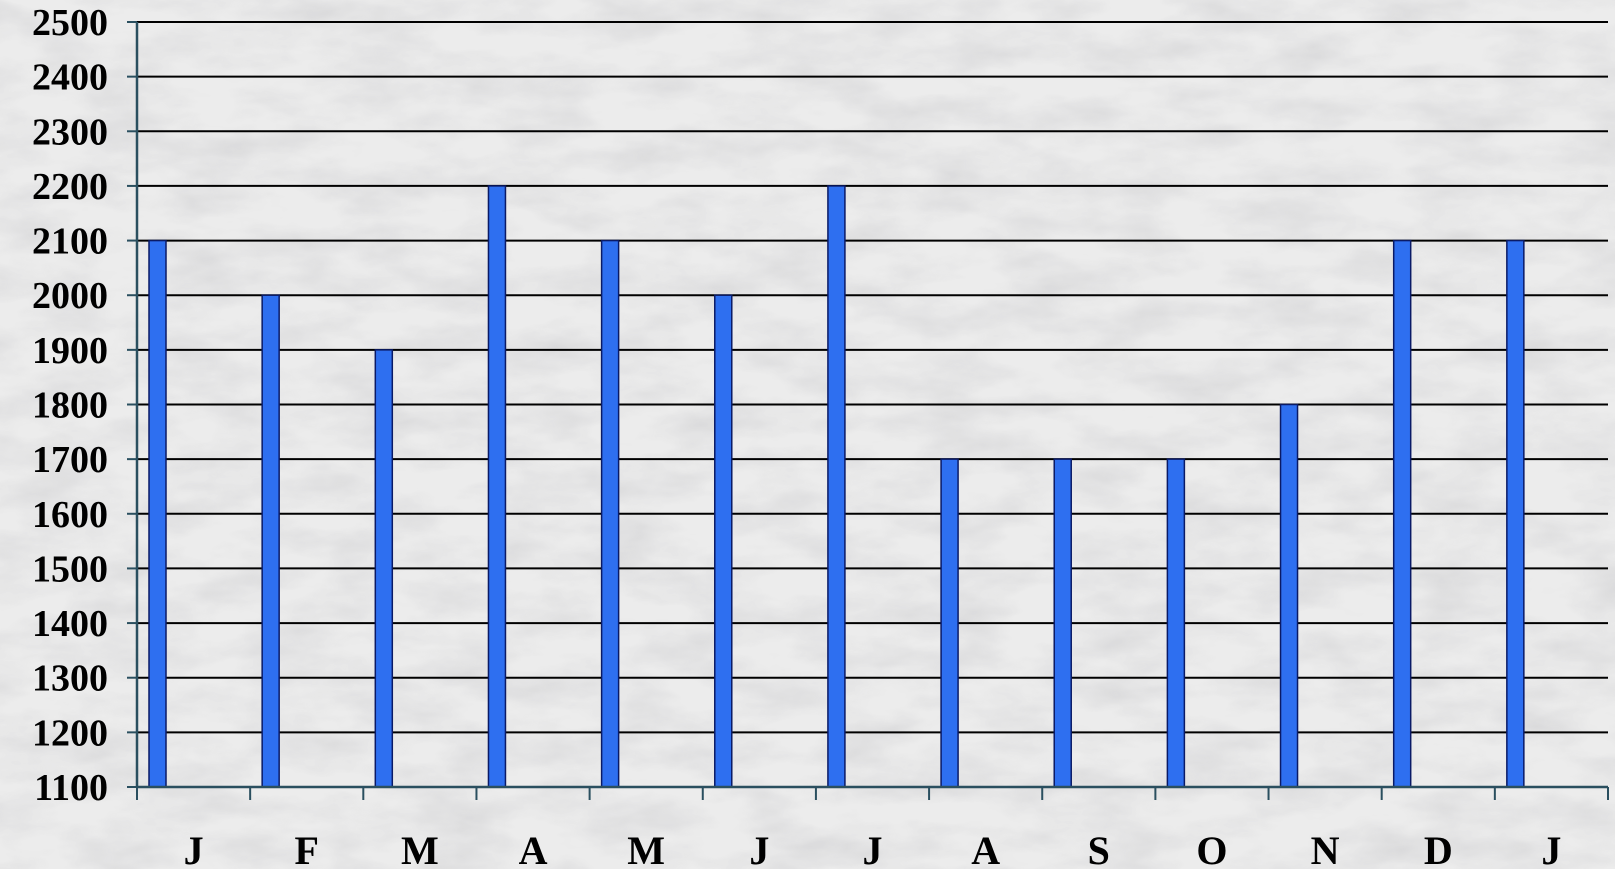 This screenshot has width=1615, height=869. I want to click on y-tick-label: 1400, so click(70, 624).